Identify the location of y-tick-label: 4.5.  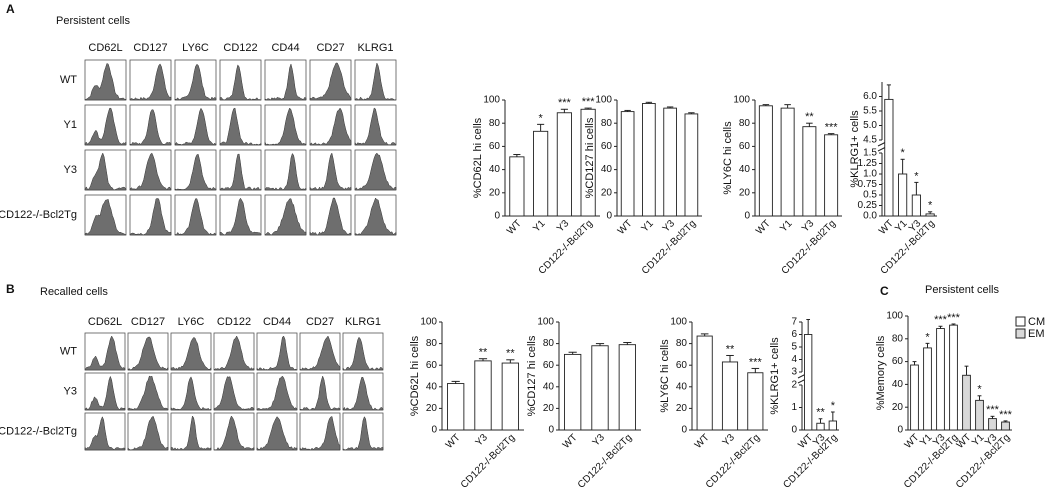
(870, 140).